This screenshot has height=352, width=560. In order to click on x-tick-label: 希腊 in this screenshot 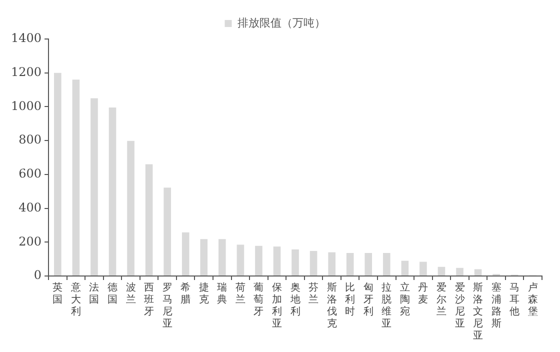, I will do `click(185, 294)`.